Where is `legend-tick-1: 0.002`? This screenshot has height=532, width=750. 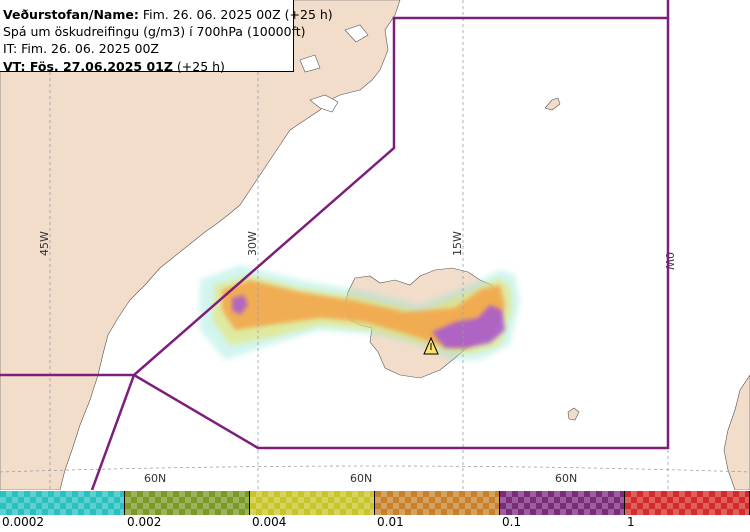 legend-tick-1: 0.002 is located at coordinates (144, 522).